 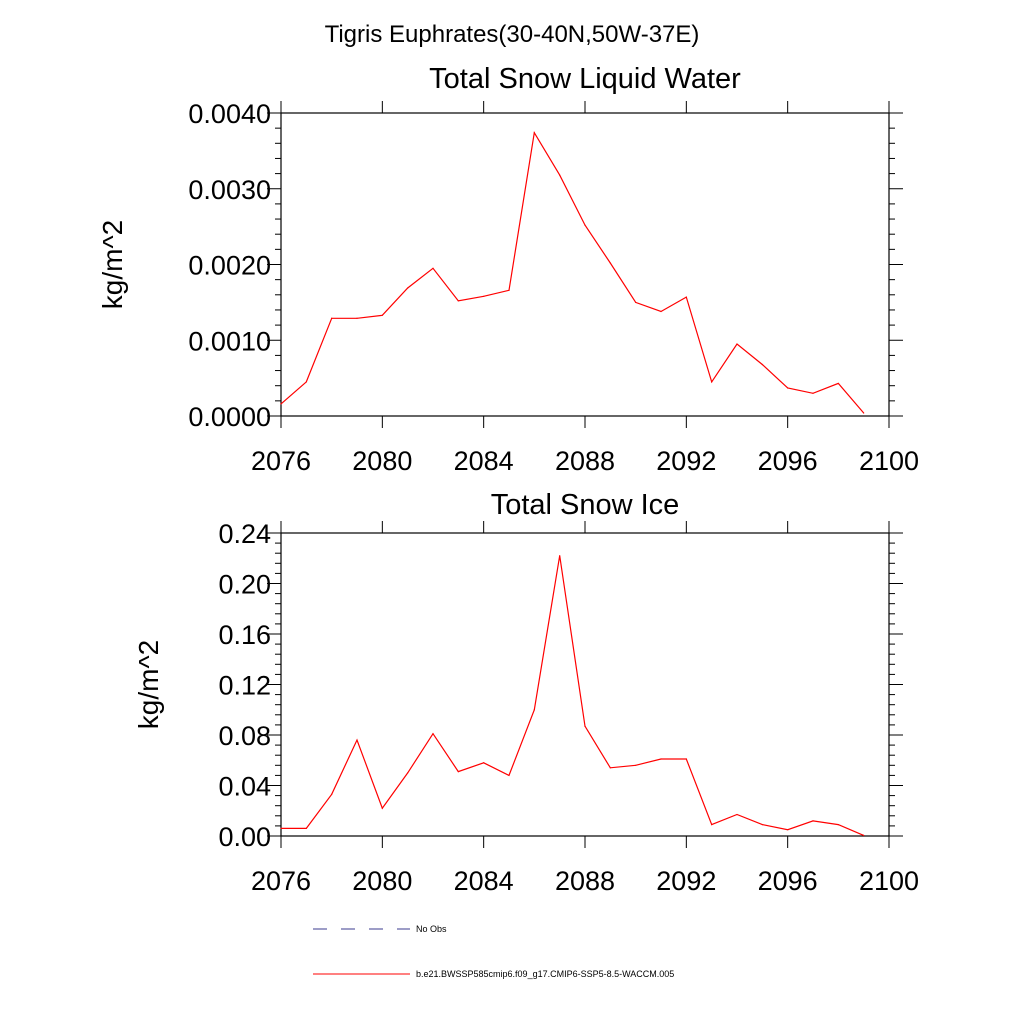 What do you see at coordinates (244, 686) in the screenshot?
I see `y-tick-label: 0.12` at bounding box center [244, 686].